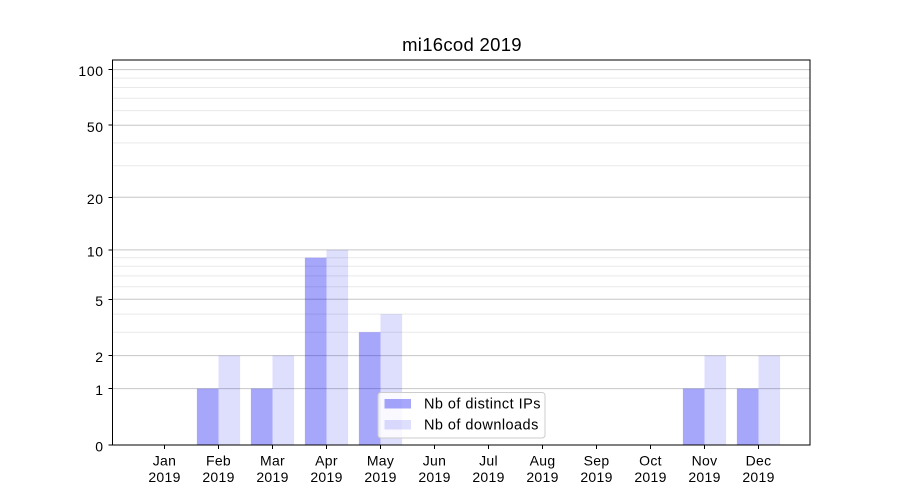 This screenshot has width=900, height=500. What do you see at coordinates (462, 44) in the screenshot?
I see `svg-text: mi16cod 2019` at bounding box center [462, 44].